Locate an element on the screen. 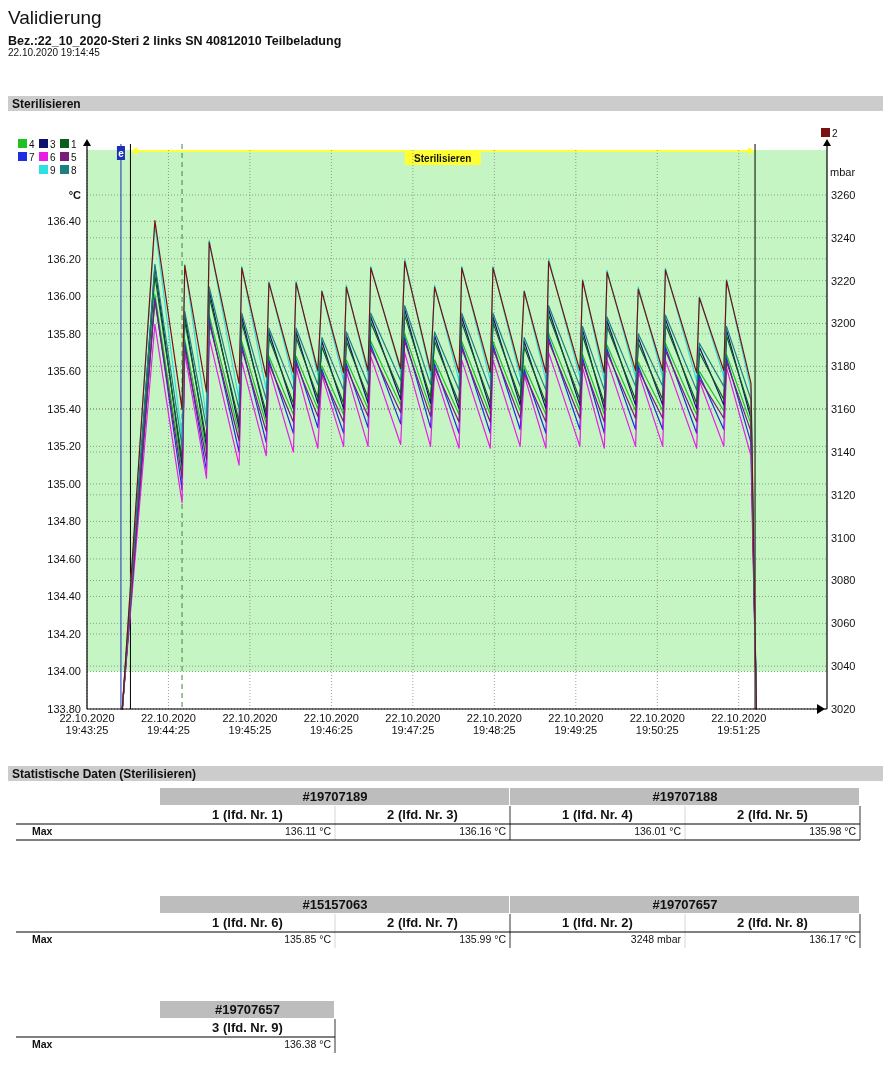 The height and width of the screenshot is (1083, 891). y-tick-label: 134.80 is located at coordinates (64, 521).